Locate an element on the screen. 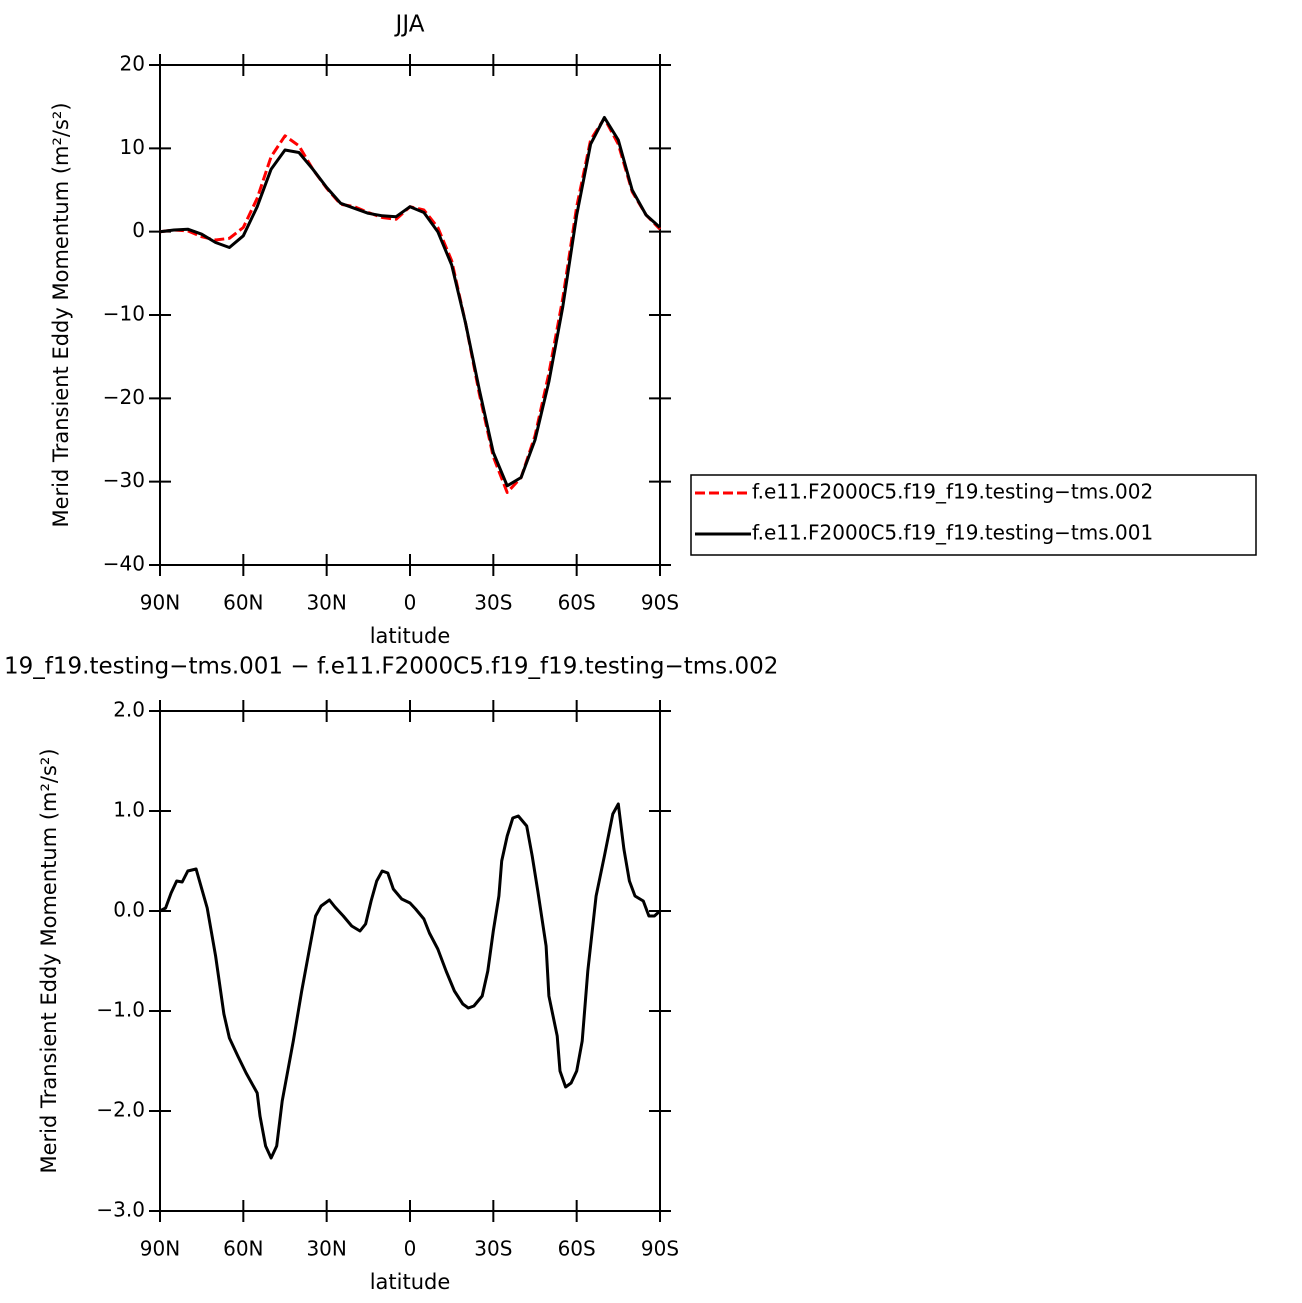 This screenshot has height=1303, width=1302. y-tick-label: −40 is located at coordinates (124, 564).